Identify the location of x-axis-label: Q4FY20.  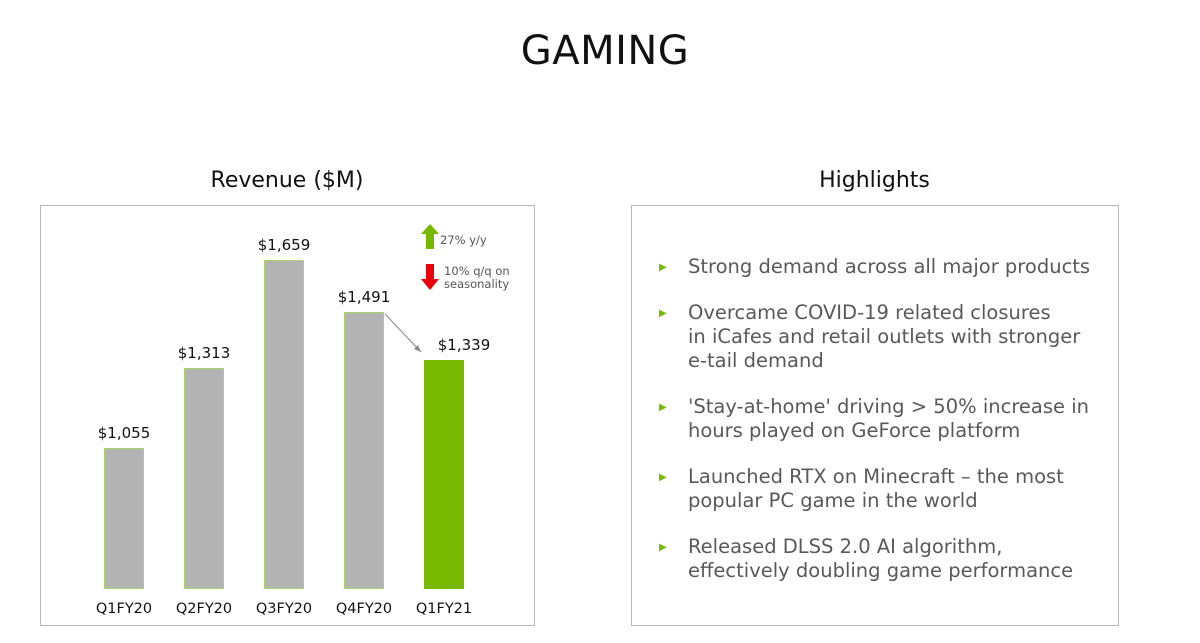
(364, 609).